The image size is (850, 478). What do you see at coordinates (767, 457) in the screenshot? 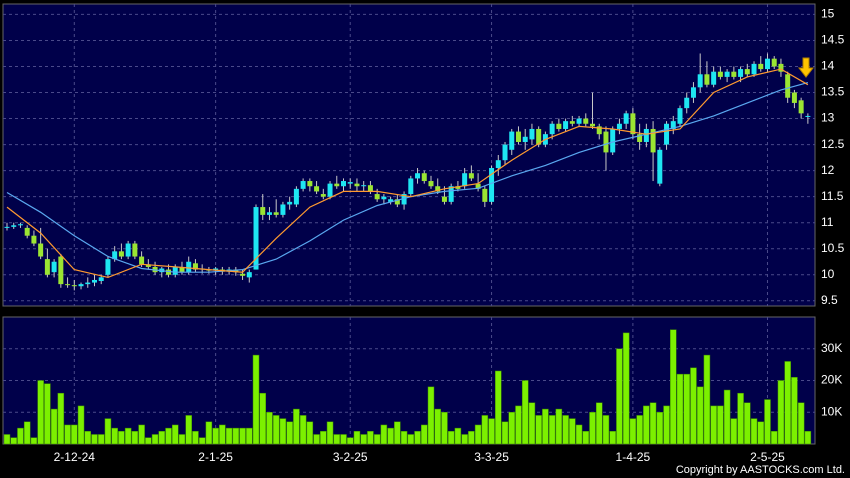
I see `x-tick-label: 2-5-25` at bounding box center [767, 457].